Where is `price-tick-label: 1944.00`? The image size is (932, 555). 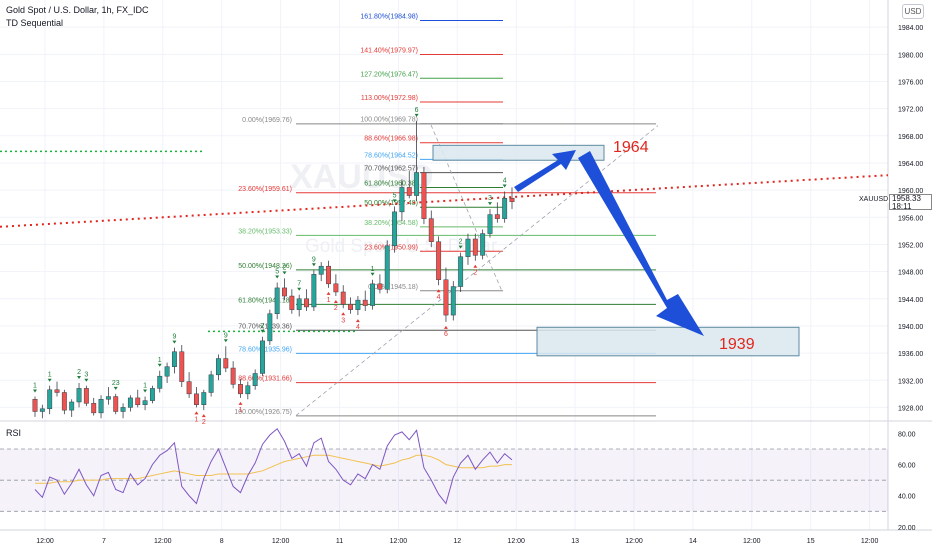
price-tick-label: 1944.00 is located at coordinates (910, 300).